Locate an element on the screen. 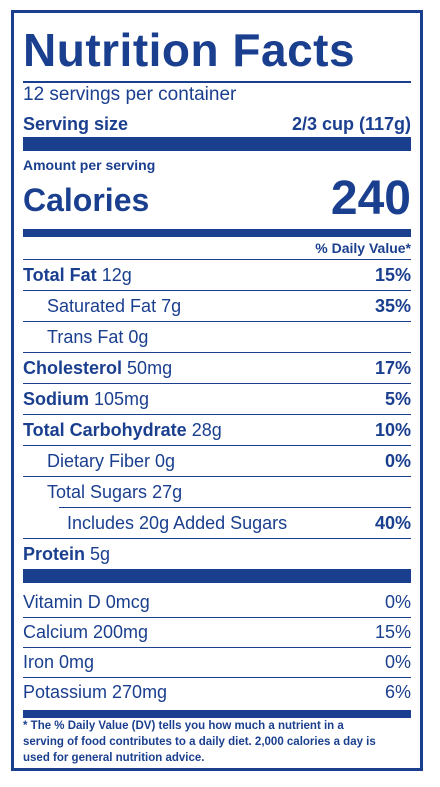 The width and height of the screenshot is (440, 787). vitamin-row-vitamin-d: Vitamin D 0mcg is located at coordinates (86, 602).